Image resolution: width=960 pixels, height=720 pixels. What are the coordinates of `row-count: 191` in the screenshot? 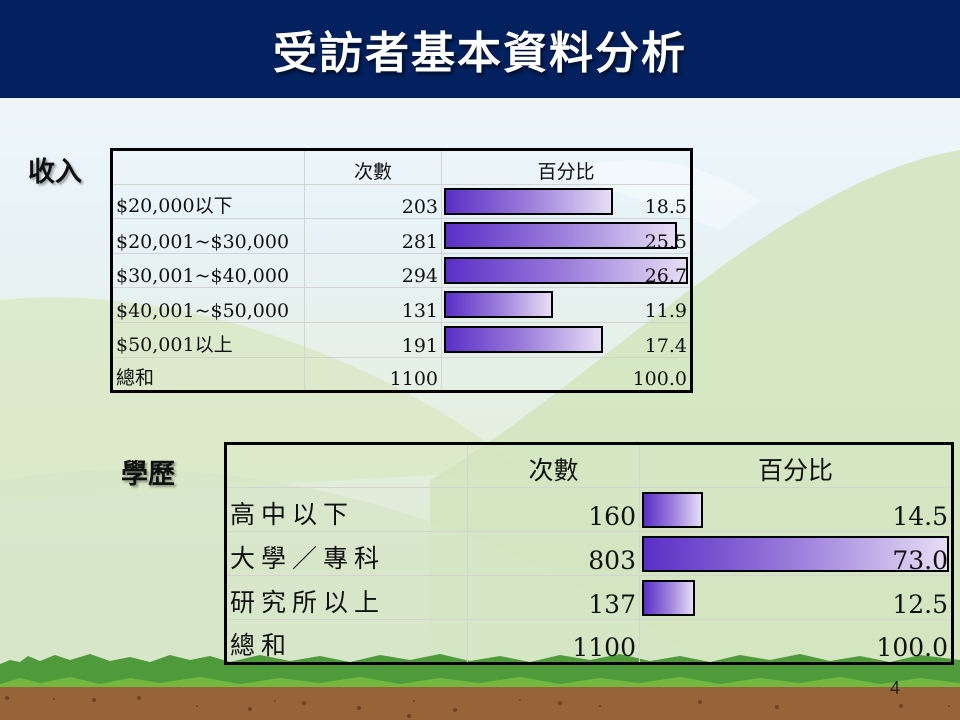 It's located at (373, 339).